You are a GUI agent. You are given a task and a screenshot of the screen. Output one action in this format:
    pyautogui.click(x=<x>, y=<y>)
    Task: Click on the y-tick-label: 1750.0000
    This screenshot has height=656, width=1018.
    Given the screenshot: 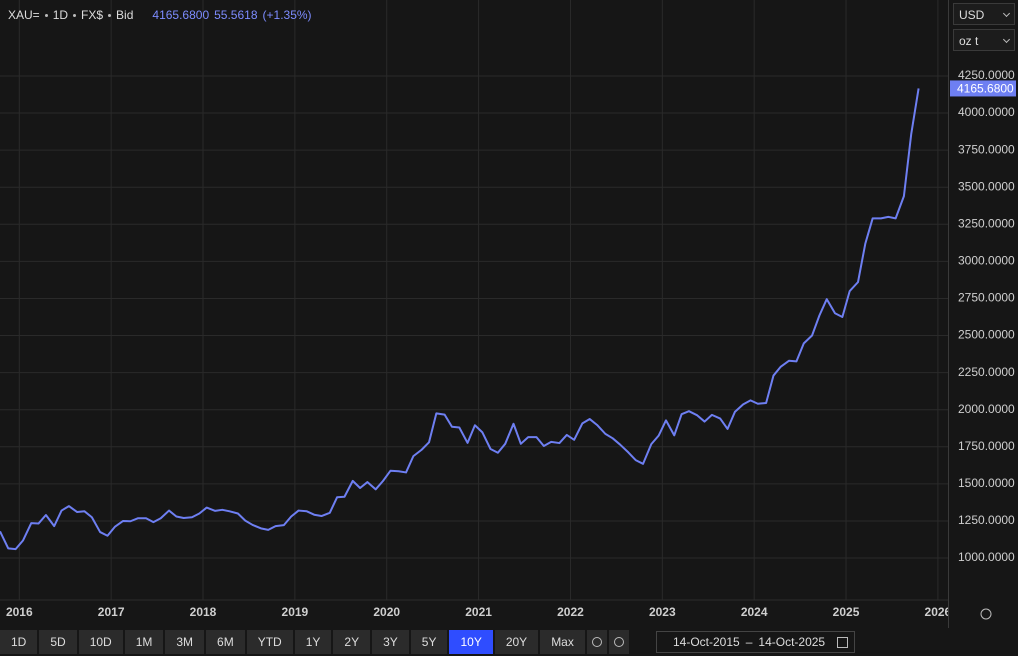 What is the action you would take?
    pyautogui.click(x=986, y=446)
    